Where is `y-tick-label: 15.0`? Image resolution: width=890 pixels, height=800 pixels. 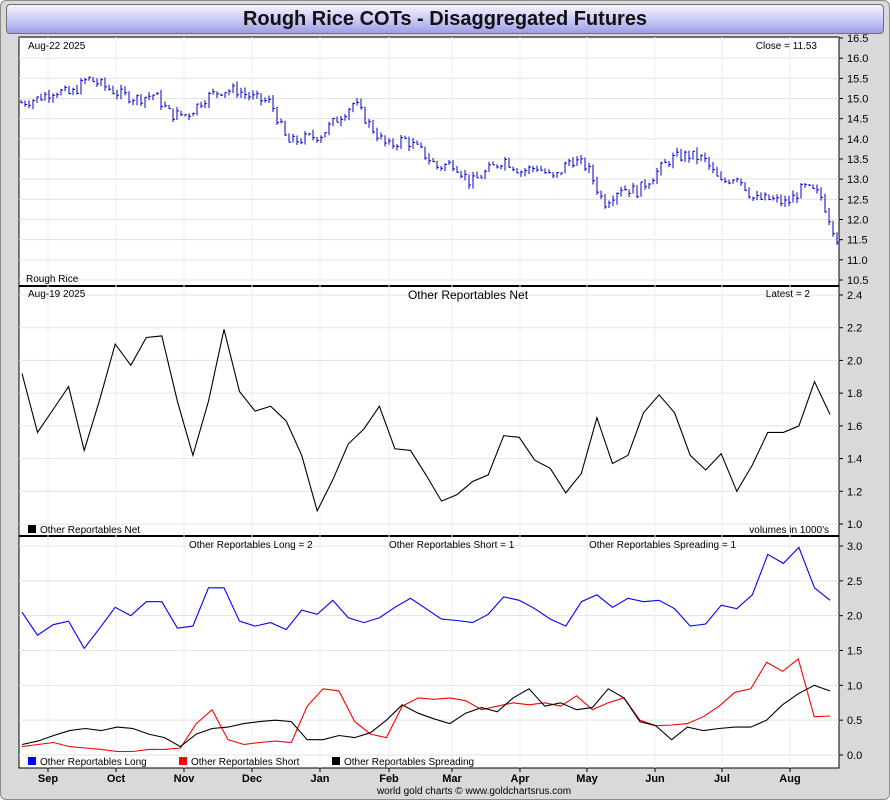
y-tick-label: 15.0 is located at coordinates (857, 100).